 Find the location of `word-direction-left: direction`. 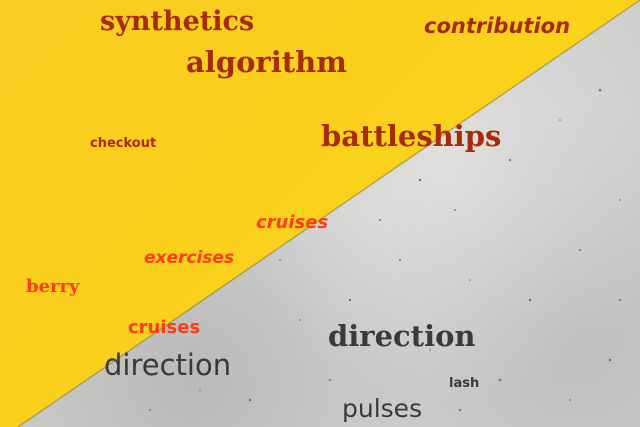

word-direction-left: direction is located at coordinates (168, 365).